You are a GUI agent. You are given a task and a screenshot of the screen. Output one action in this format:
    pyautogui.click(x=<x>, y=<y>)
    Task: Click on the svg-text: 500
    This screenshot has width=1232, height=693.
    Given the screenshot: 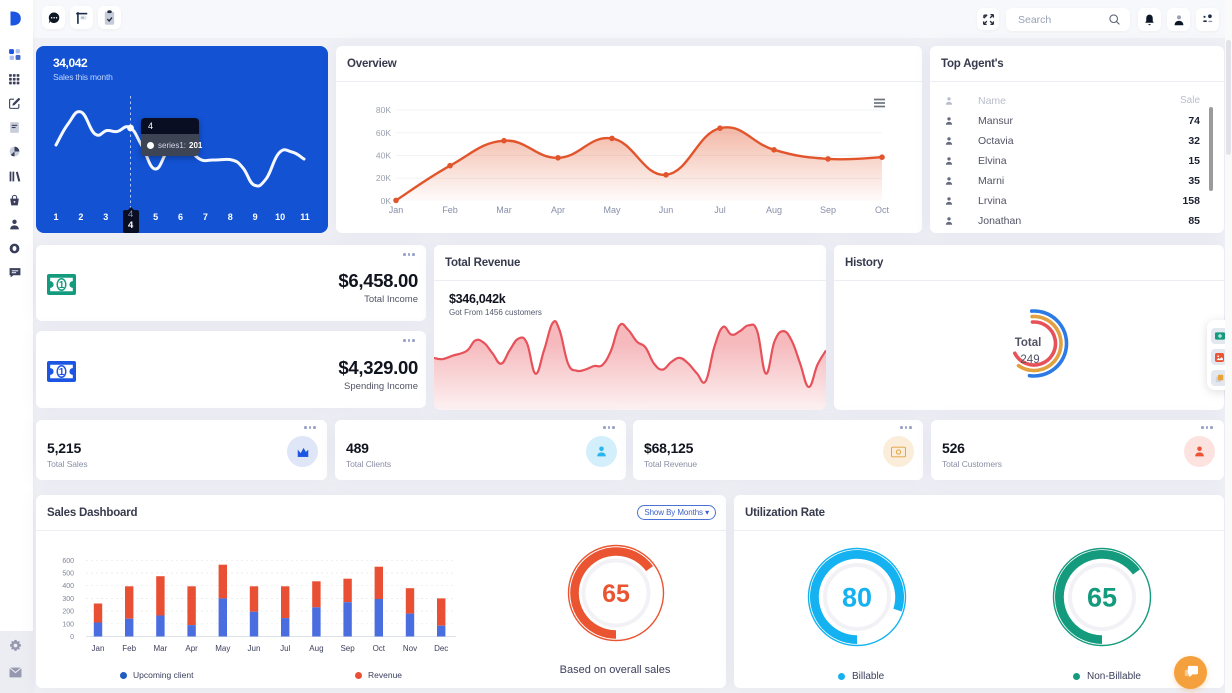 What is the action you would take?
    pyautogui.click(x=68, y=574)
    